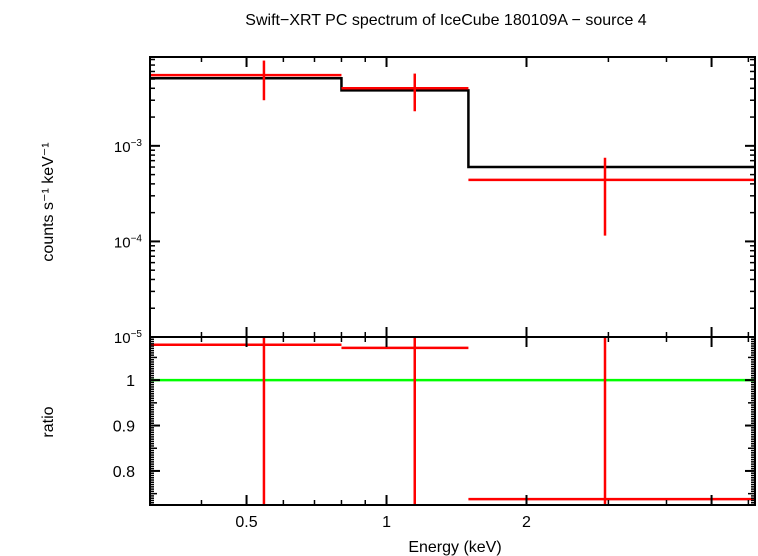  Describe the element at coordinates (124, 472) in the screenshot. I see `bottom-y-tick-label: 0.8` at that location.